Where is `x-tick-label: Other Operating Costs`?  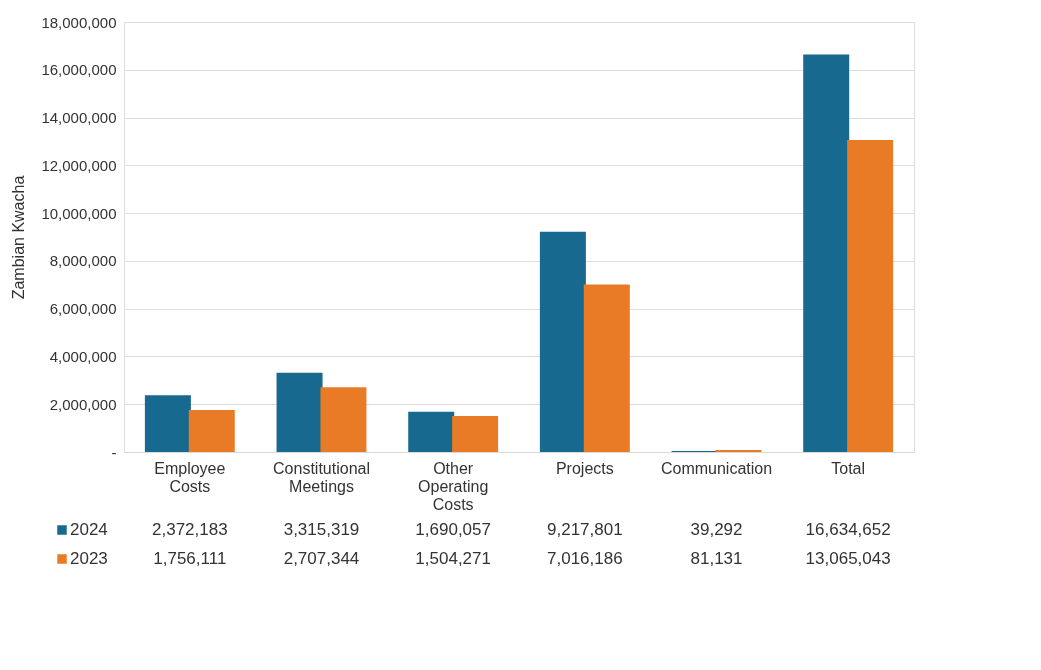 x-tick-label: Other Operating Costs is located at coordinates (453, 486).